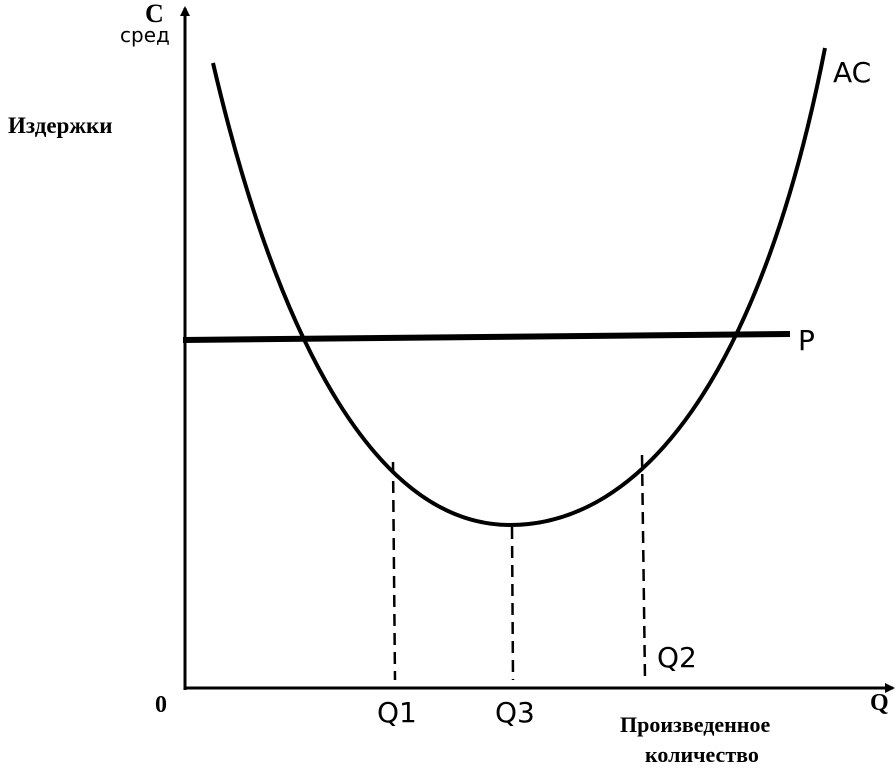 This screenshot has height=776, width=895. Describe the element at coordinates (515, 712) in the screenshot. I see `quantity-label: Q3` at that location.